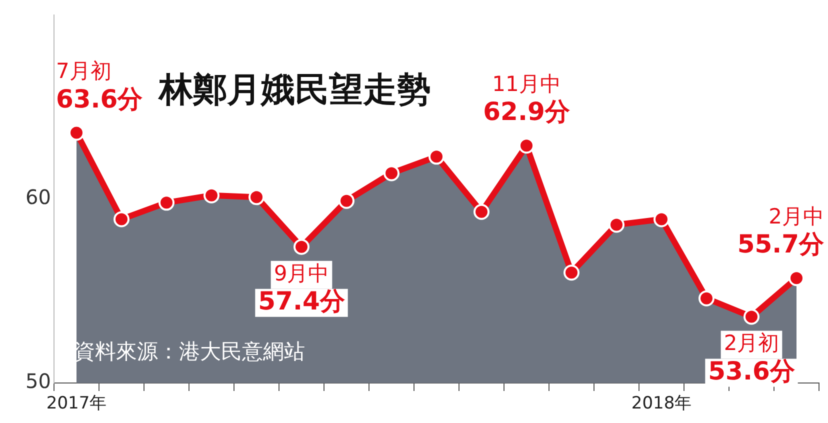  What do you see at coordinates (661, 404) in the screenshot?
I see `x-tick-label: 2018年` at bounding box center [661, 404].